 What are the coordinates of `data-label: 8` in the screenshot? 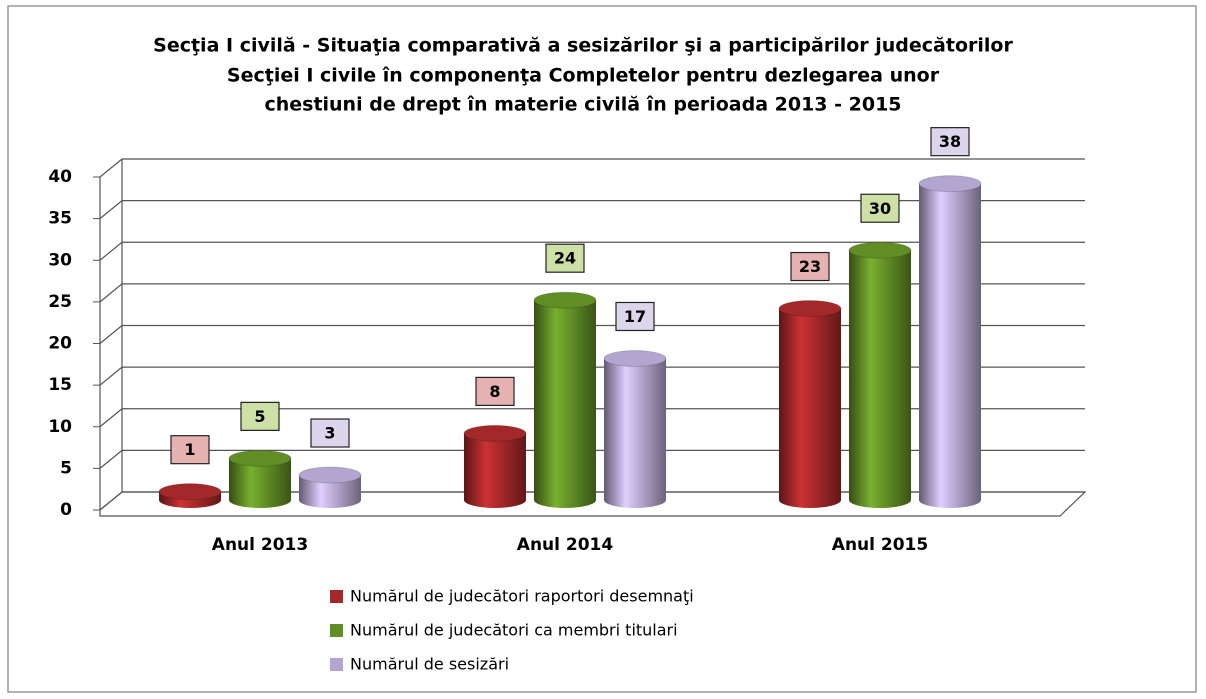 It's located at (494, 391).